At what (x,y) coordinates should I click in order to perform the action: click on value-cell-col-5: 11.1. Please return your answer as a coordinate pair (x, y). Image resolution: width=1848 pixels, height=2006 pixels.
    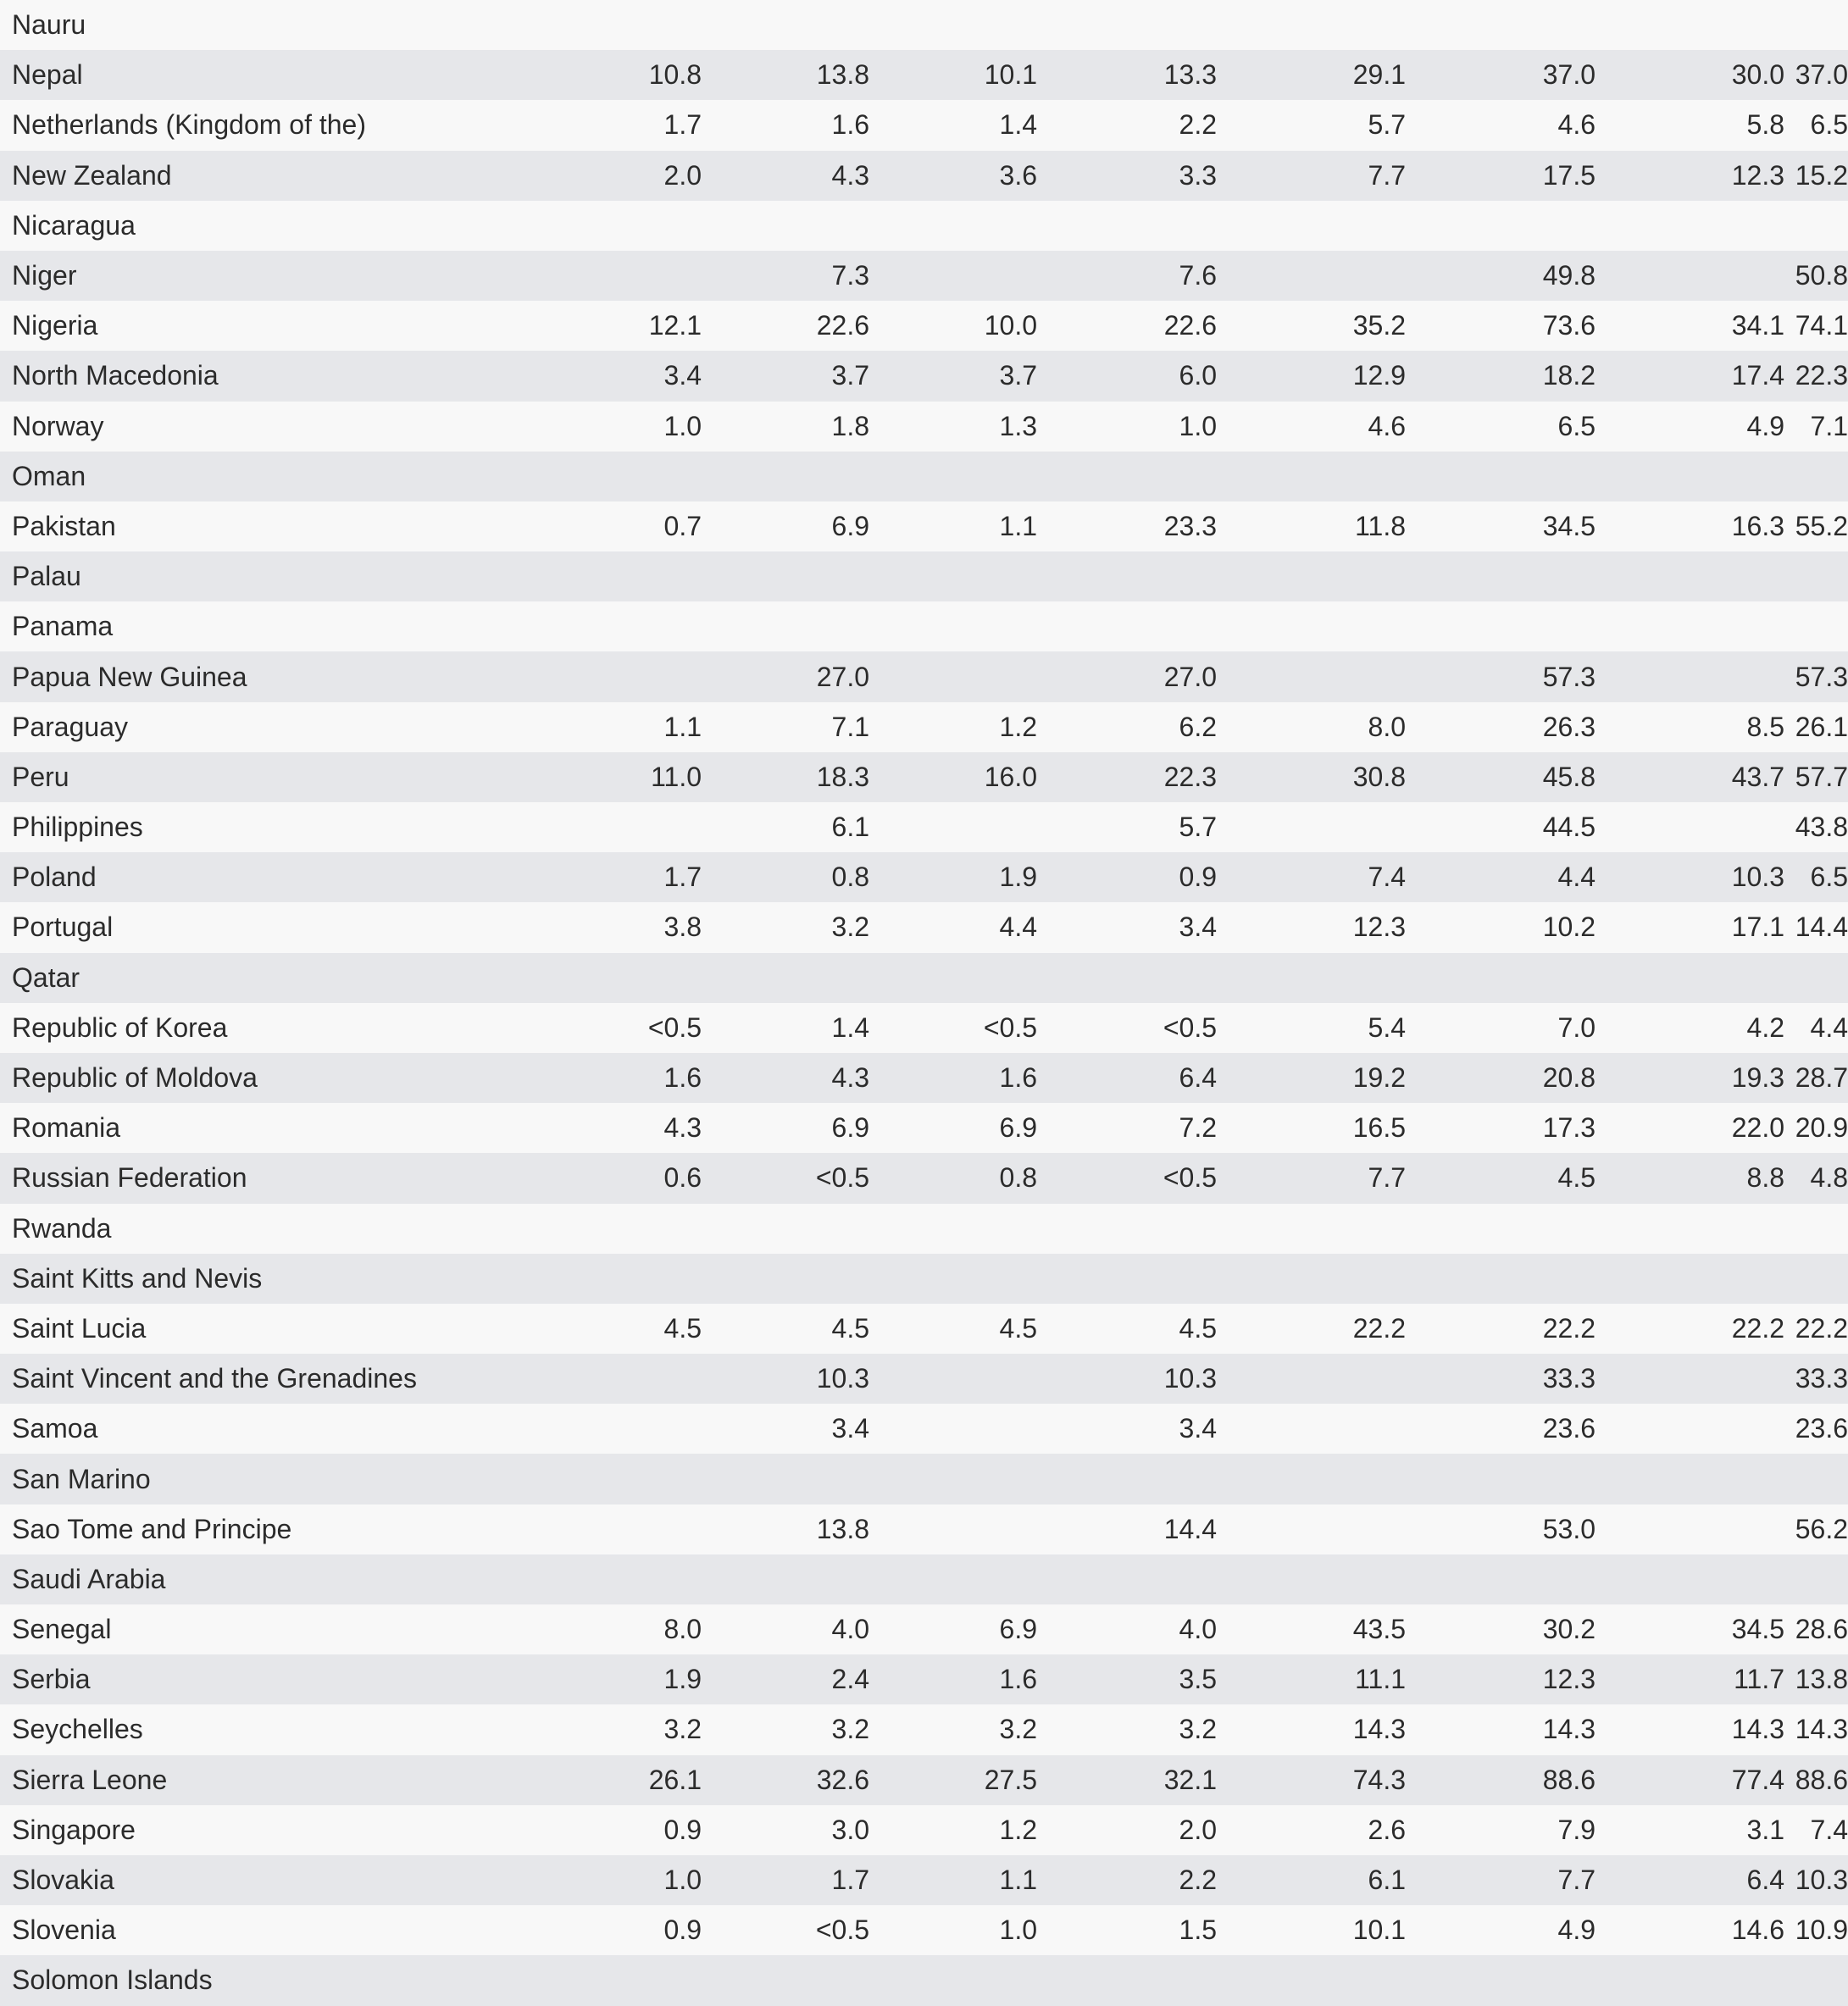
    Looking at the image, I should click on (1381, 1680).